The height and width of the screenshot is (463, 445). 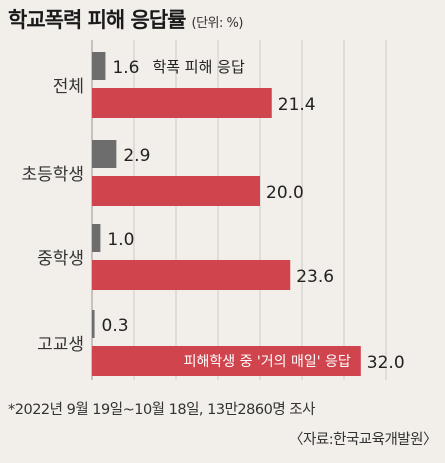 What do you see at coordinates (198, 67) in the screenshot?
I see `series-annotation: 학폭 피해 응답` at bounding box center [198, 67].